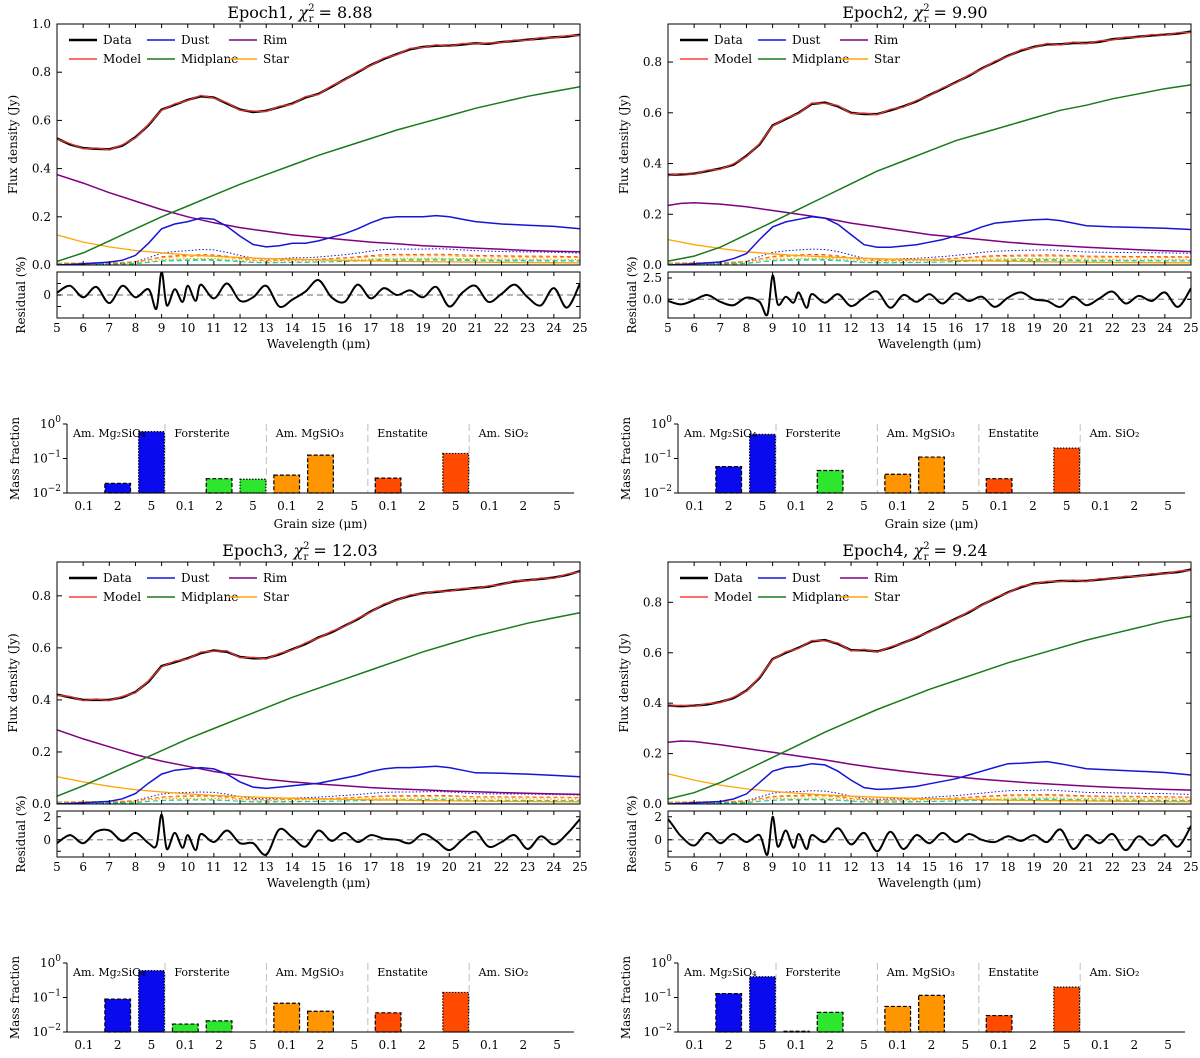 Image resolution: width=1200 pixels, height=1058 pixels. Describe the element at coordinates (179, 49) in the screenshot. I see `legend: Data Dust Rim Model Midplane Star` at that location.